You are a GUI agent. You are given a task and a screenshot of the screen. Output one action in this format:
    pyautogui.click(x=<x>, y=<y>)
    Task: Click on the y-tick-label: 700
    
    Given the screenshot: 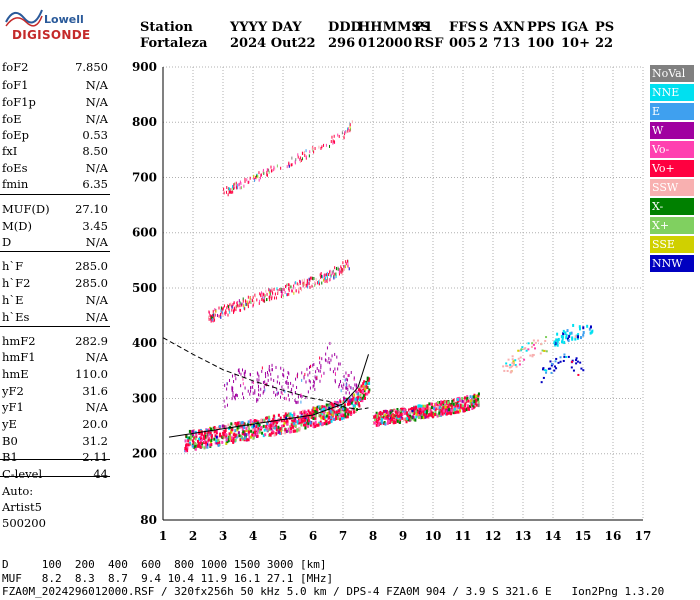 What is the action you would take?
    pyautogui.click(x=144, y=177)
    